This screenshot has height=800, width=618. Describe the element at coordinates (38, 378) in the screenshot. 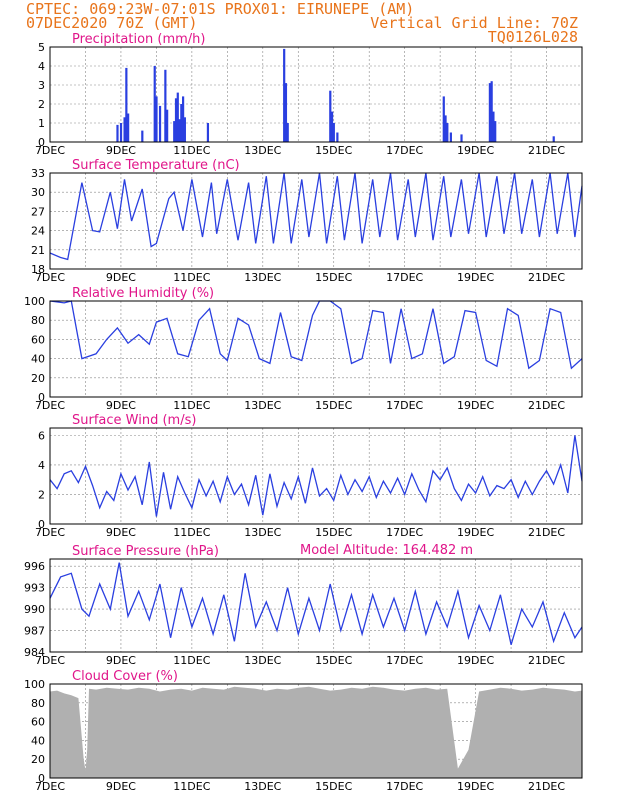

I see `y-tick-label: 20` at that location.